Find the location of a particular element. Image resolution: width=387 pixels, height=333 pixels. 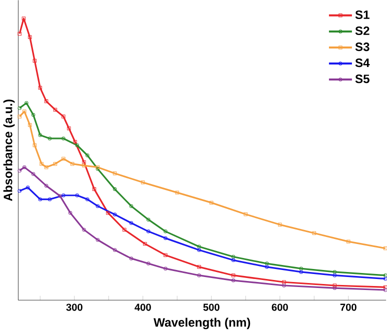

legend-label: S1 is located at coordinates (362, 15).